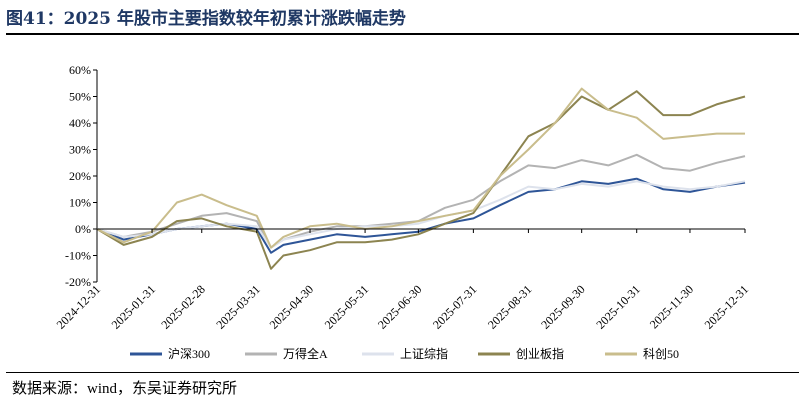 The height and width of the screenshot is (402, 805). What do you see at coordinates (83, 229) in the screenshot?
I see `y-tick-label: 0%` at bounding box center [83, 229].